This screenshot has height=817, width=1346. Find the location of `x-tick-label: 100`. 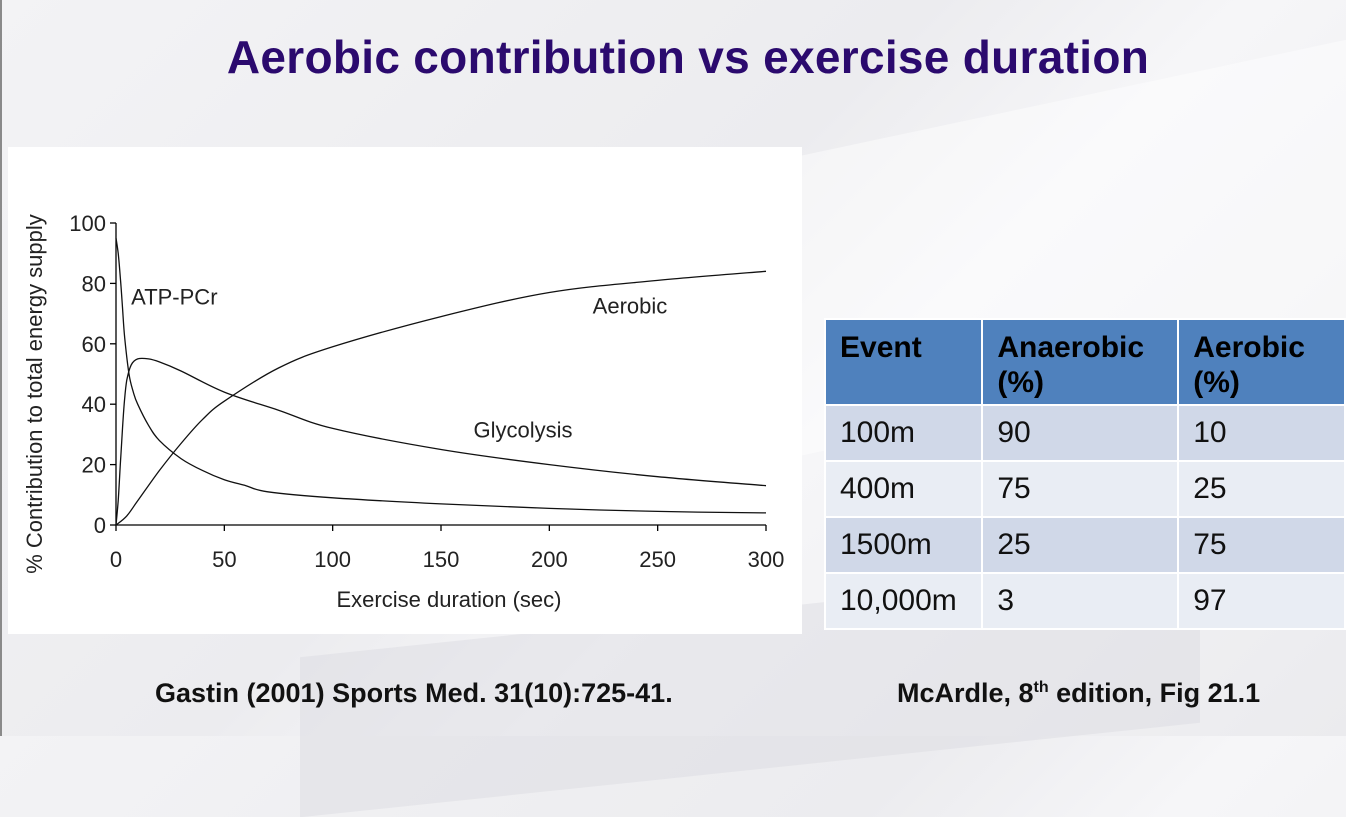

x-tick-label: 100 is located at coordinates (332, 559).